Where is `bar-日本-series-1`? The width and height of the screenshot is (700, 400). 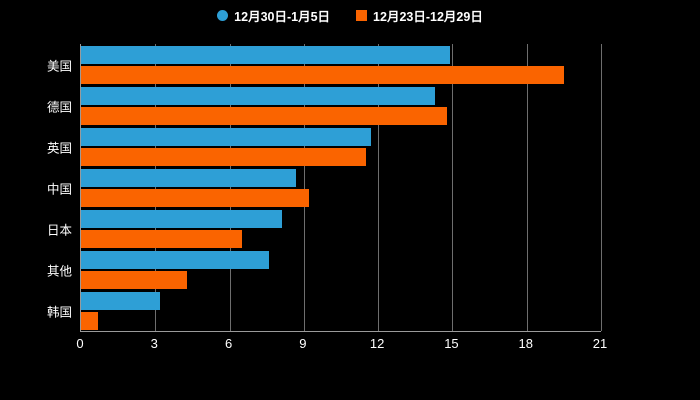
bar-日本-series-1 is located at coordinates (181, 218).